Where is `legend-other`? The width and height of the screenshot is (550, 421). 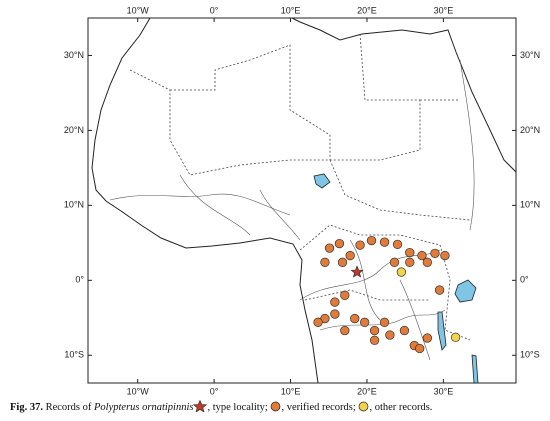 legend-other is located at coordinates (364, 406).